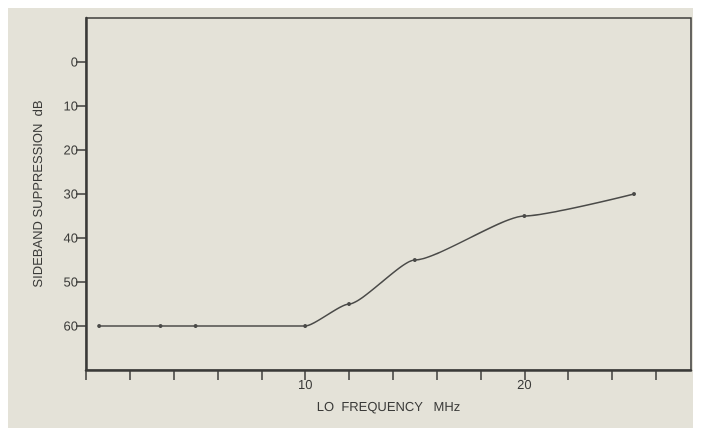 This screenshot has height=436, width=701. Describe the element at coordinates (37, 194) in the screenshot. I see `y-axis-title: SIDEBAND SUPPRESSION dB` at that location.